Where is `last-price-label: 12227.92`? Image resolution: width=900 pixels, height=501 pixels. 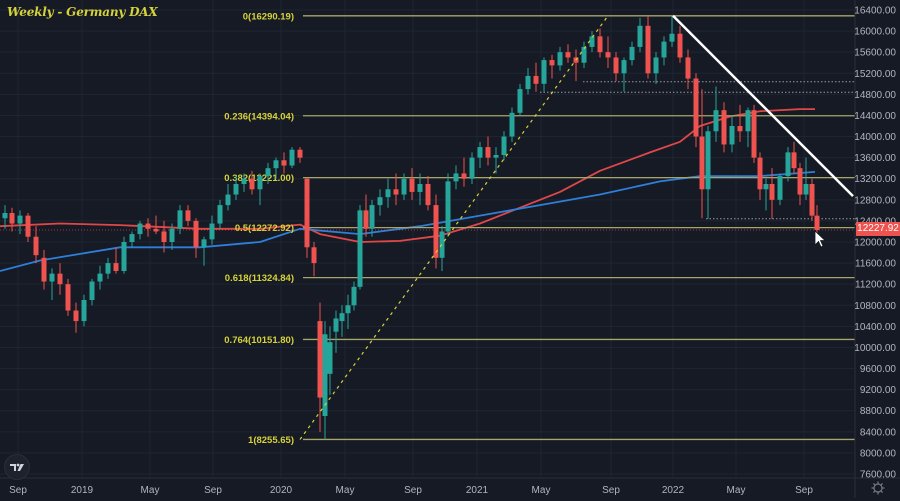 last-price-label: 12227.92 is located at coordinates (878, 229).